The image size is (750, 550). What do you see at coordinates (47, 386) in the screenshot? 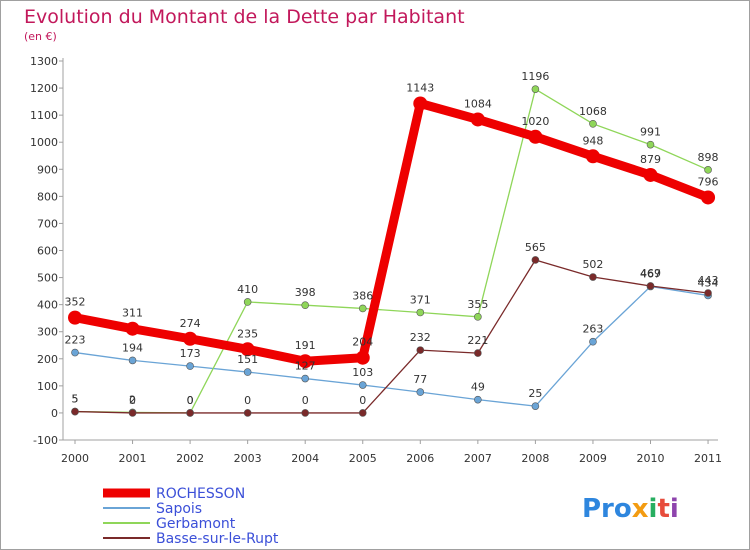
I see `y-tick-label: 100` at bounding box center [47, 386].